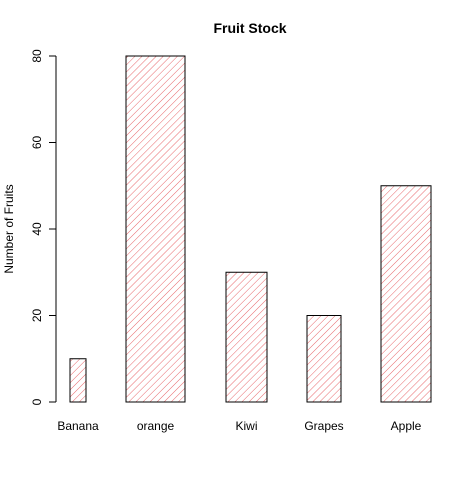 Image resolution: width=474 pixels, height=479 pixels. I want to click on bar-banana, so click(78, 380).